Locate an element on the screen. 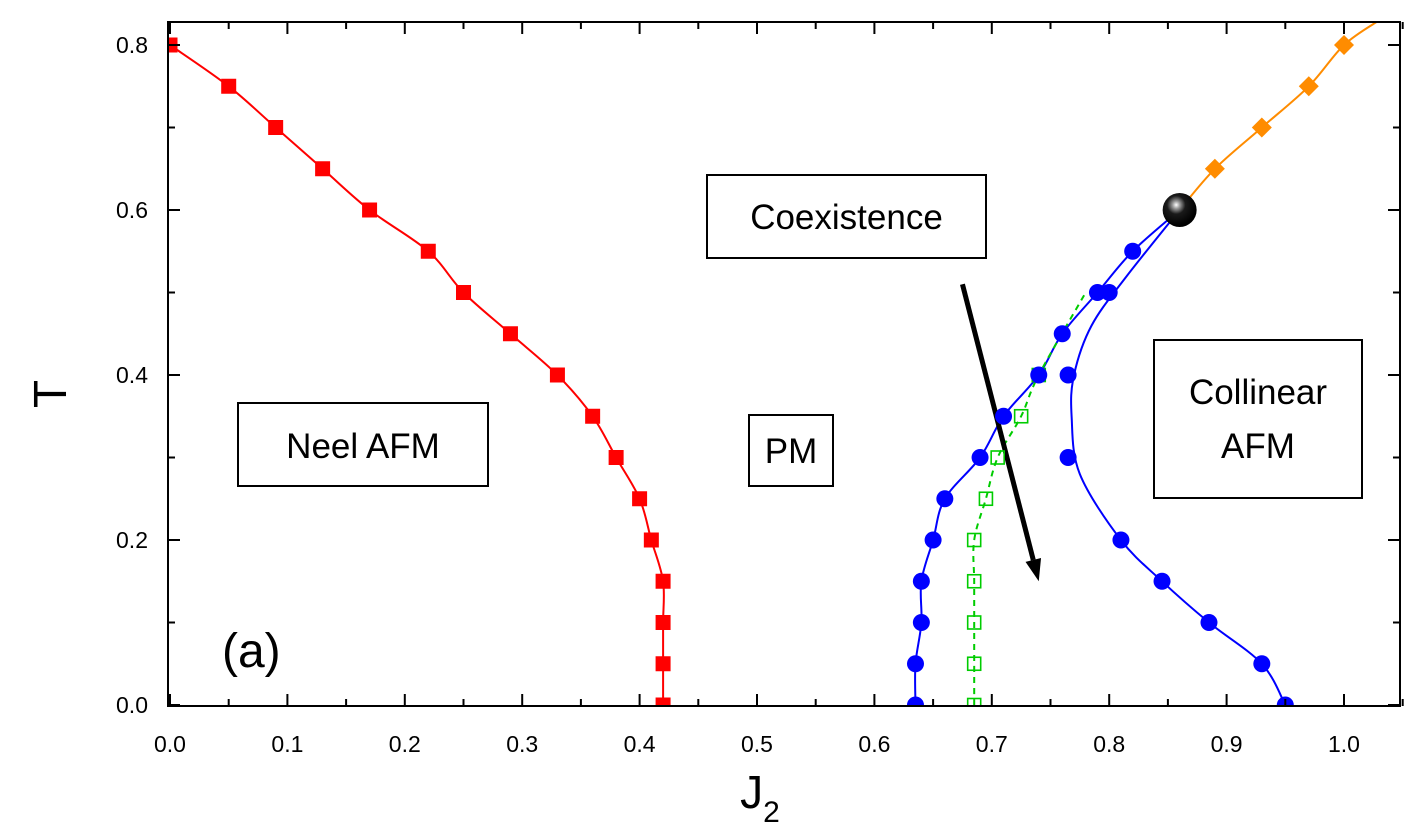 The image size is (1417, 824). coexistence-right-curve is located at coordinates (1178, 457).